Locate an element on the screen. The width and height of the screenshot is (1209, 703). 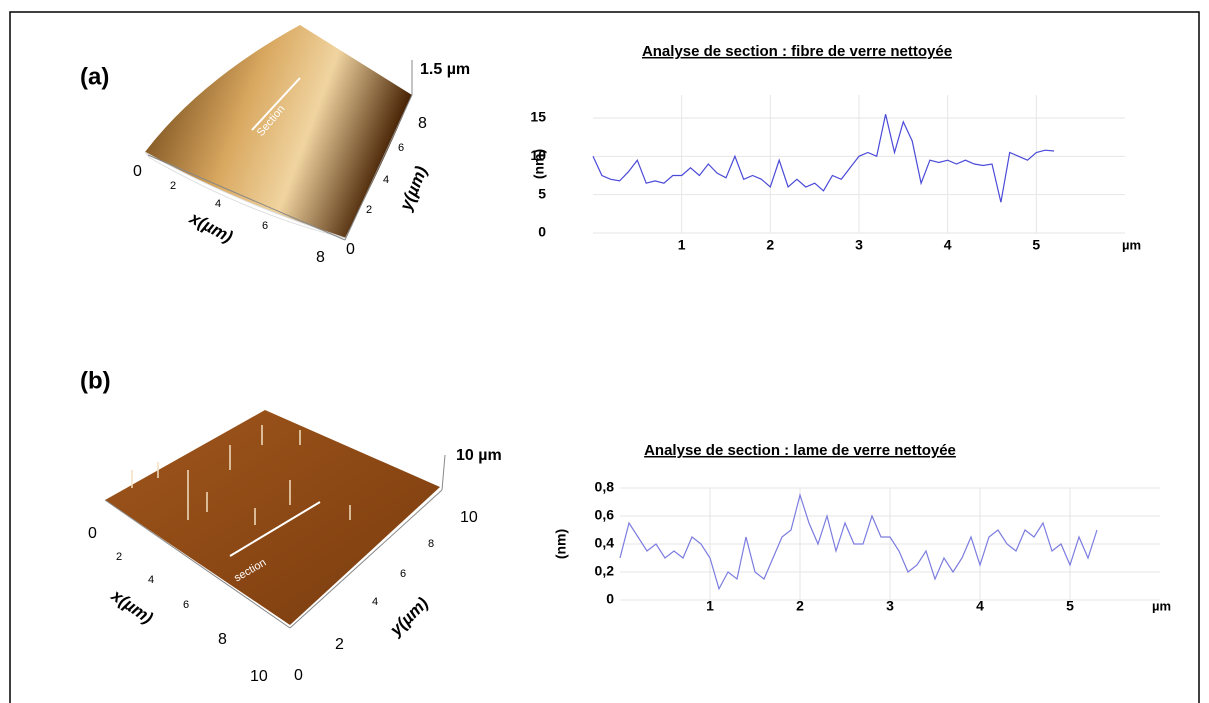
y-tick-label: 5 is located at coordinates (542, 193).